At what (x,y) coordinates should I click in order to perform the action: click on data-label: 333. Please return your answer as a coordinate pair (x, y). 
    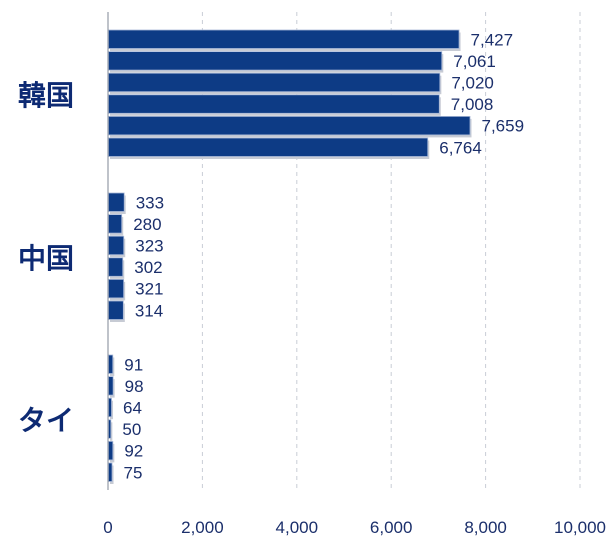
    Looking at the image, I should click on (150, 202).